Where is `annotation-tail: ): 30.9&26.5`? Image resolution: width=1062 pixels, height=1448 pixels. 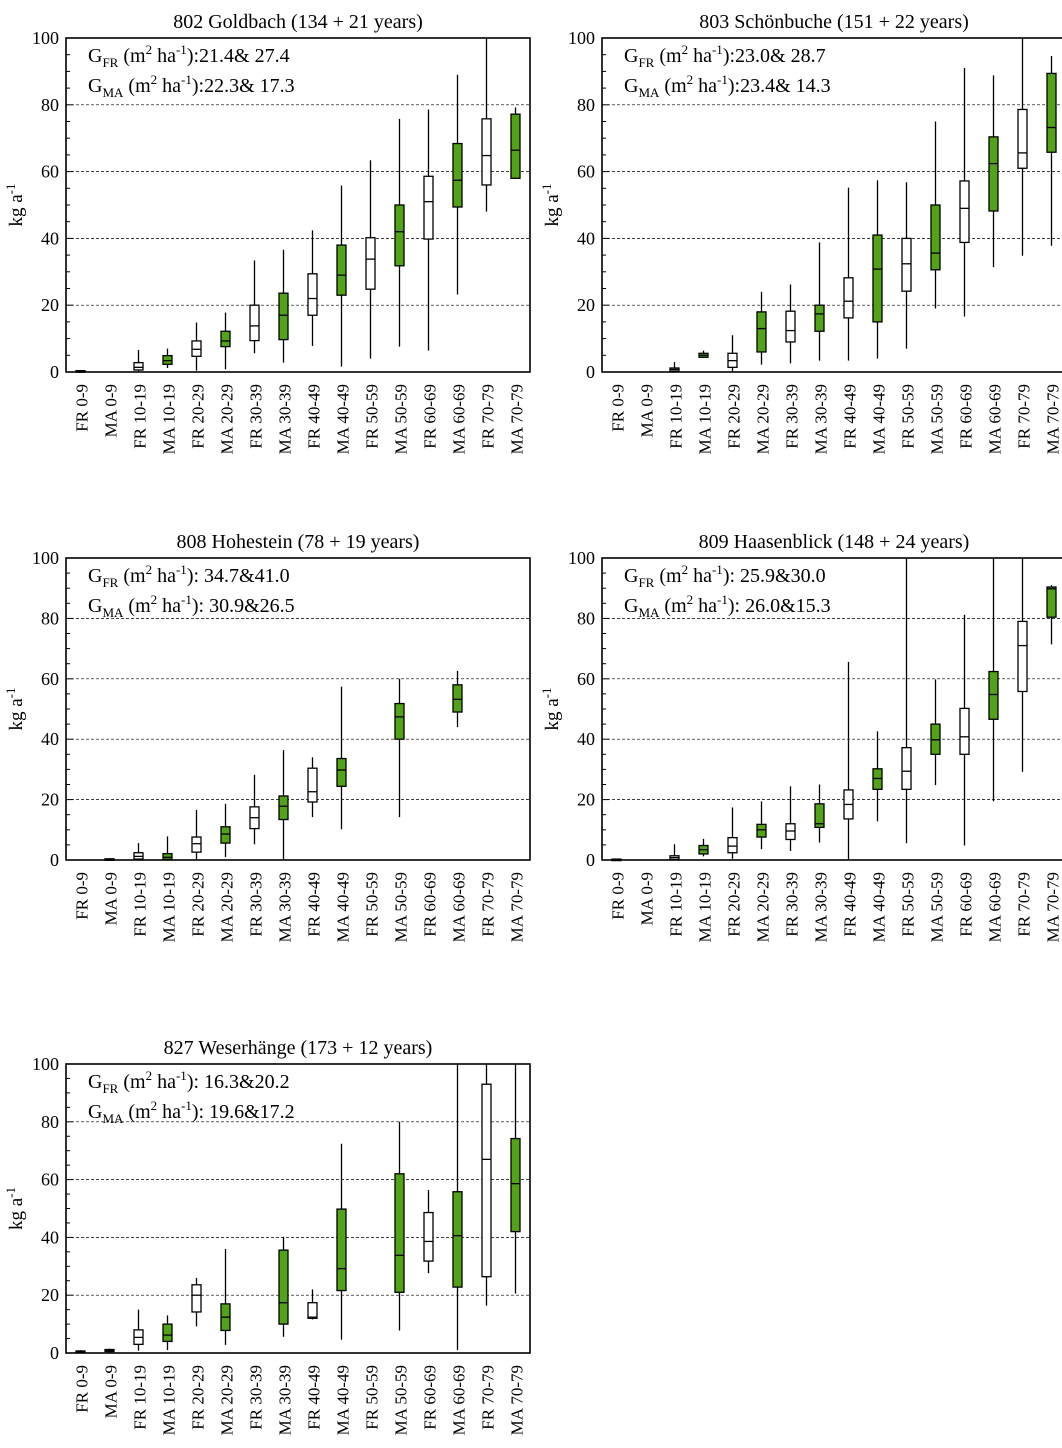
annotation-tail: ): 30.9&26.5 is located at coordinates (243, 606).